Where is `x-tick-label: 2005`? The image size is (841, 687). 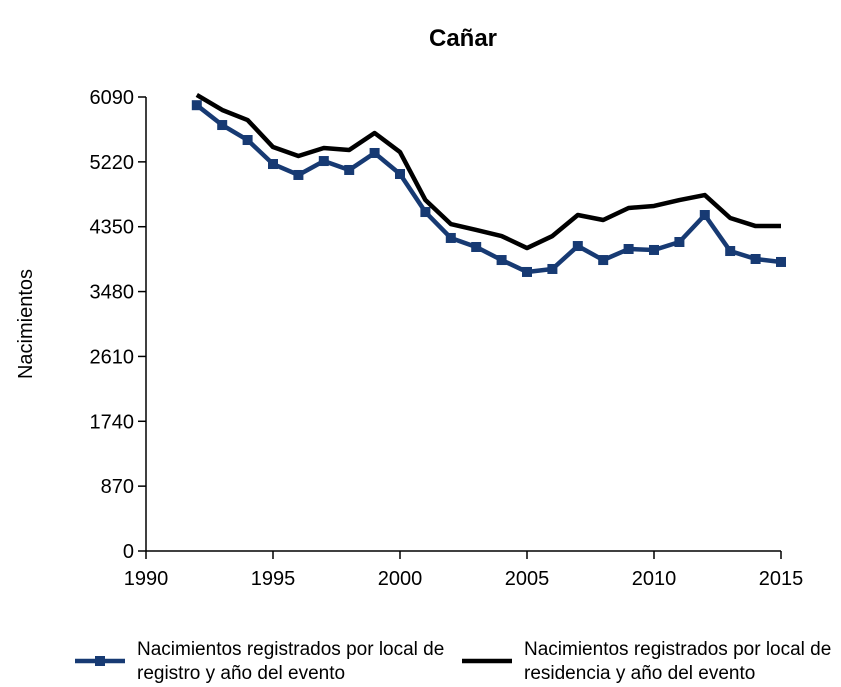 x-tick-label: 2005 is located at coordinates (527, 579).